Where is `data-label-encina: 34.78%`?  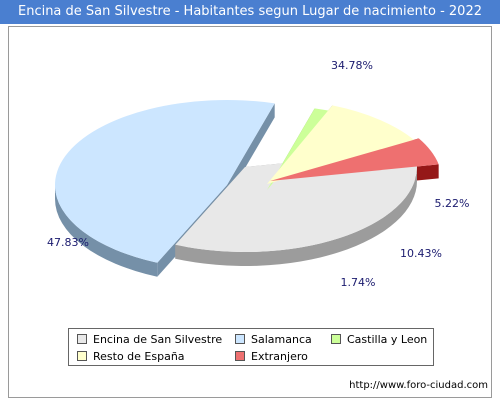 data-label-encina: 34.78% is located at coordinates (352, 65).